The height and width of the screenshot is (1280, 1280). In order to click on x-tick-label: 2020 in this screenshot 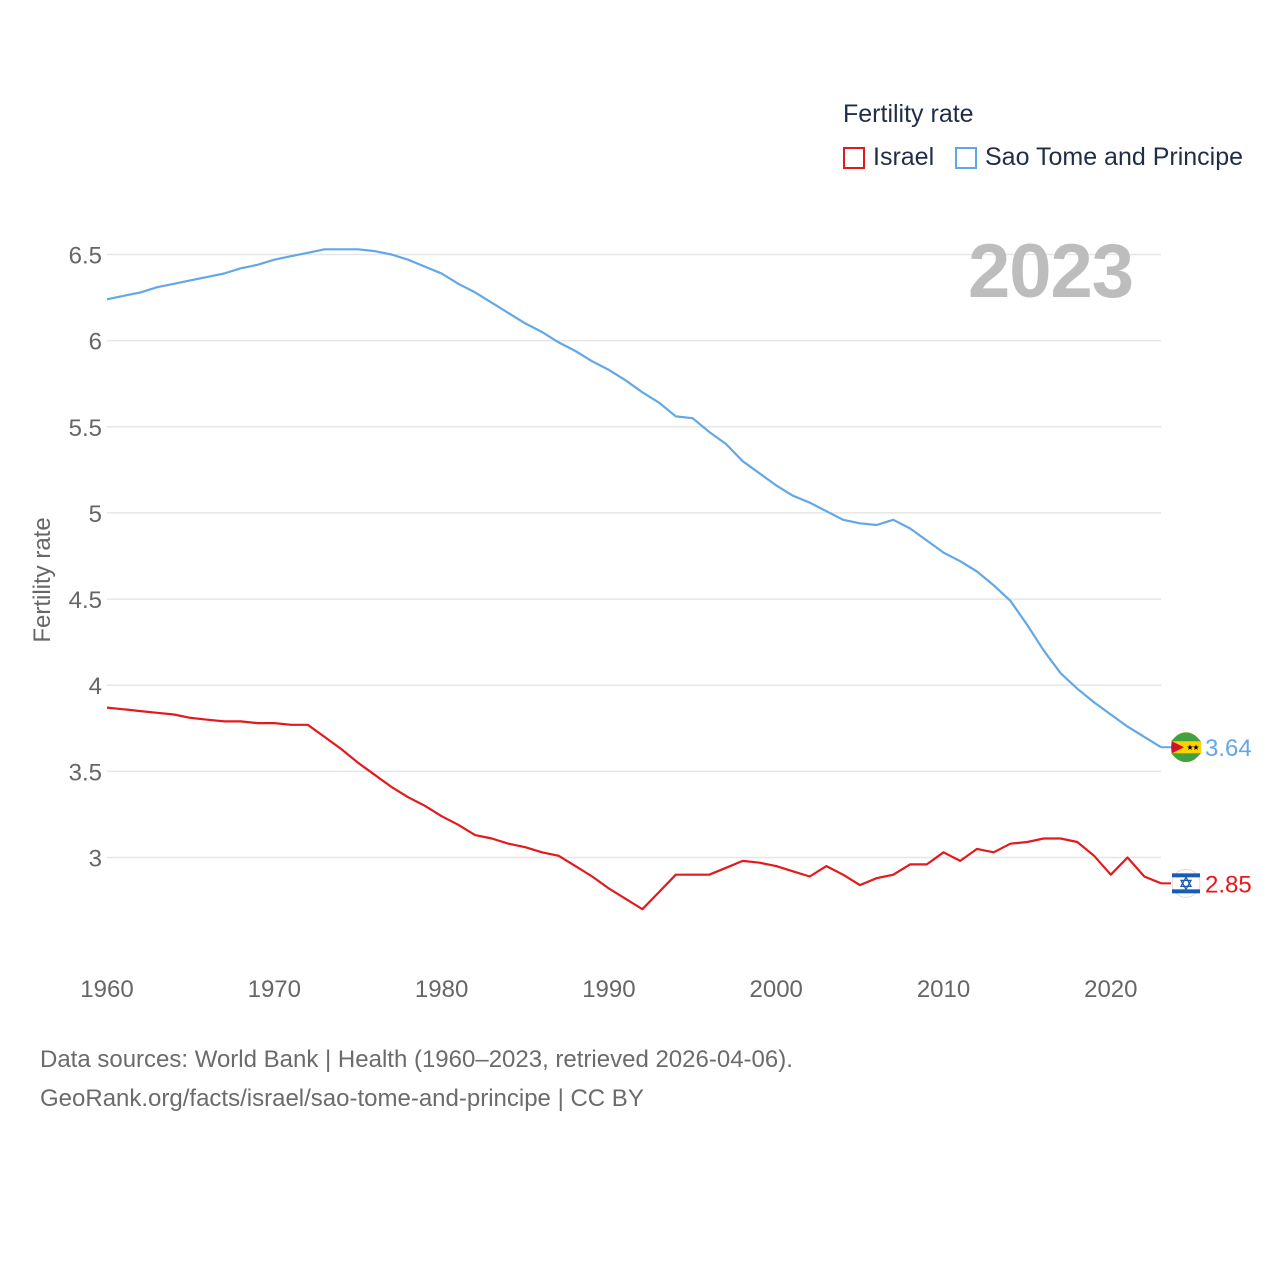, I will do `click(1110, 989)`.